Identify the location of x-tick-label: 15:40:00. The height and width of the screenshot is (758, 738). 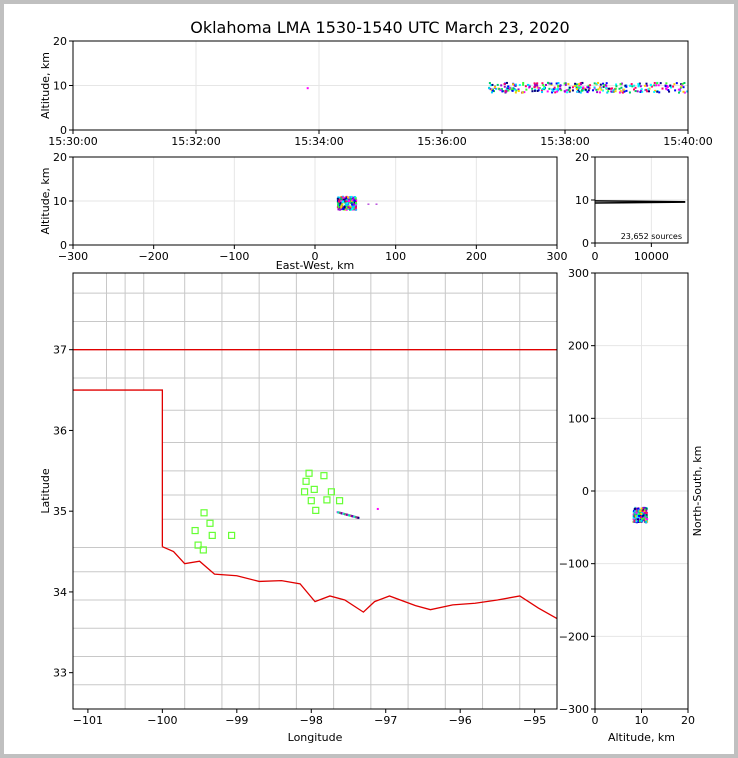
(687, 141).